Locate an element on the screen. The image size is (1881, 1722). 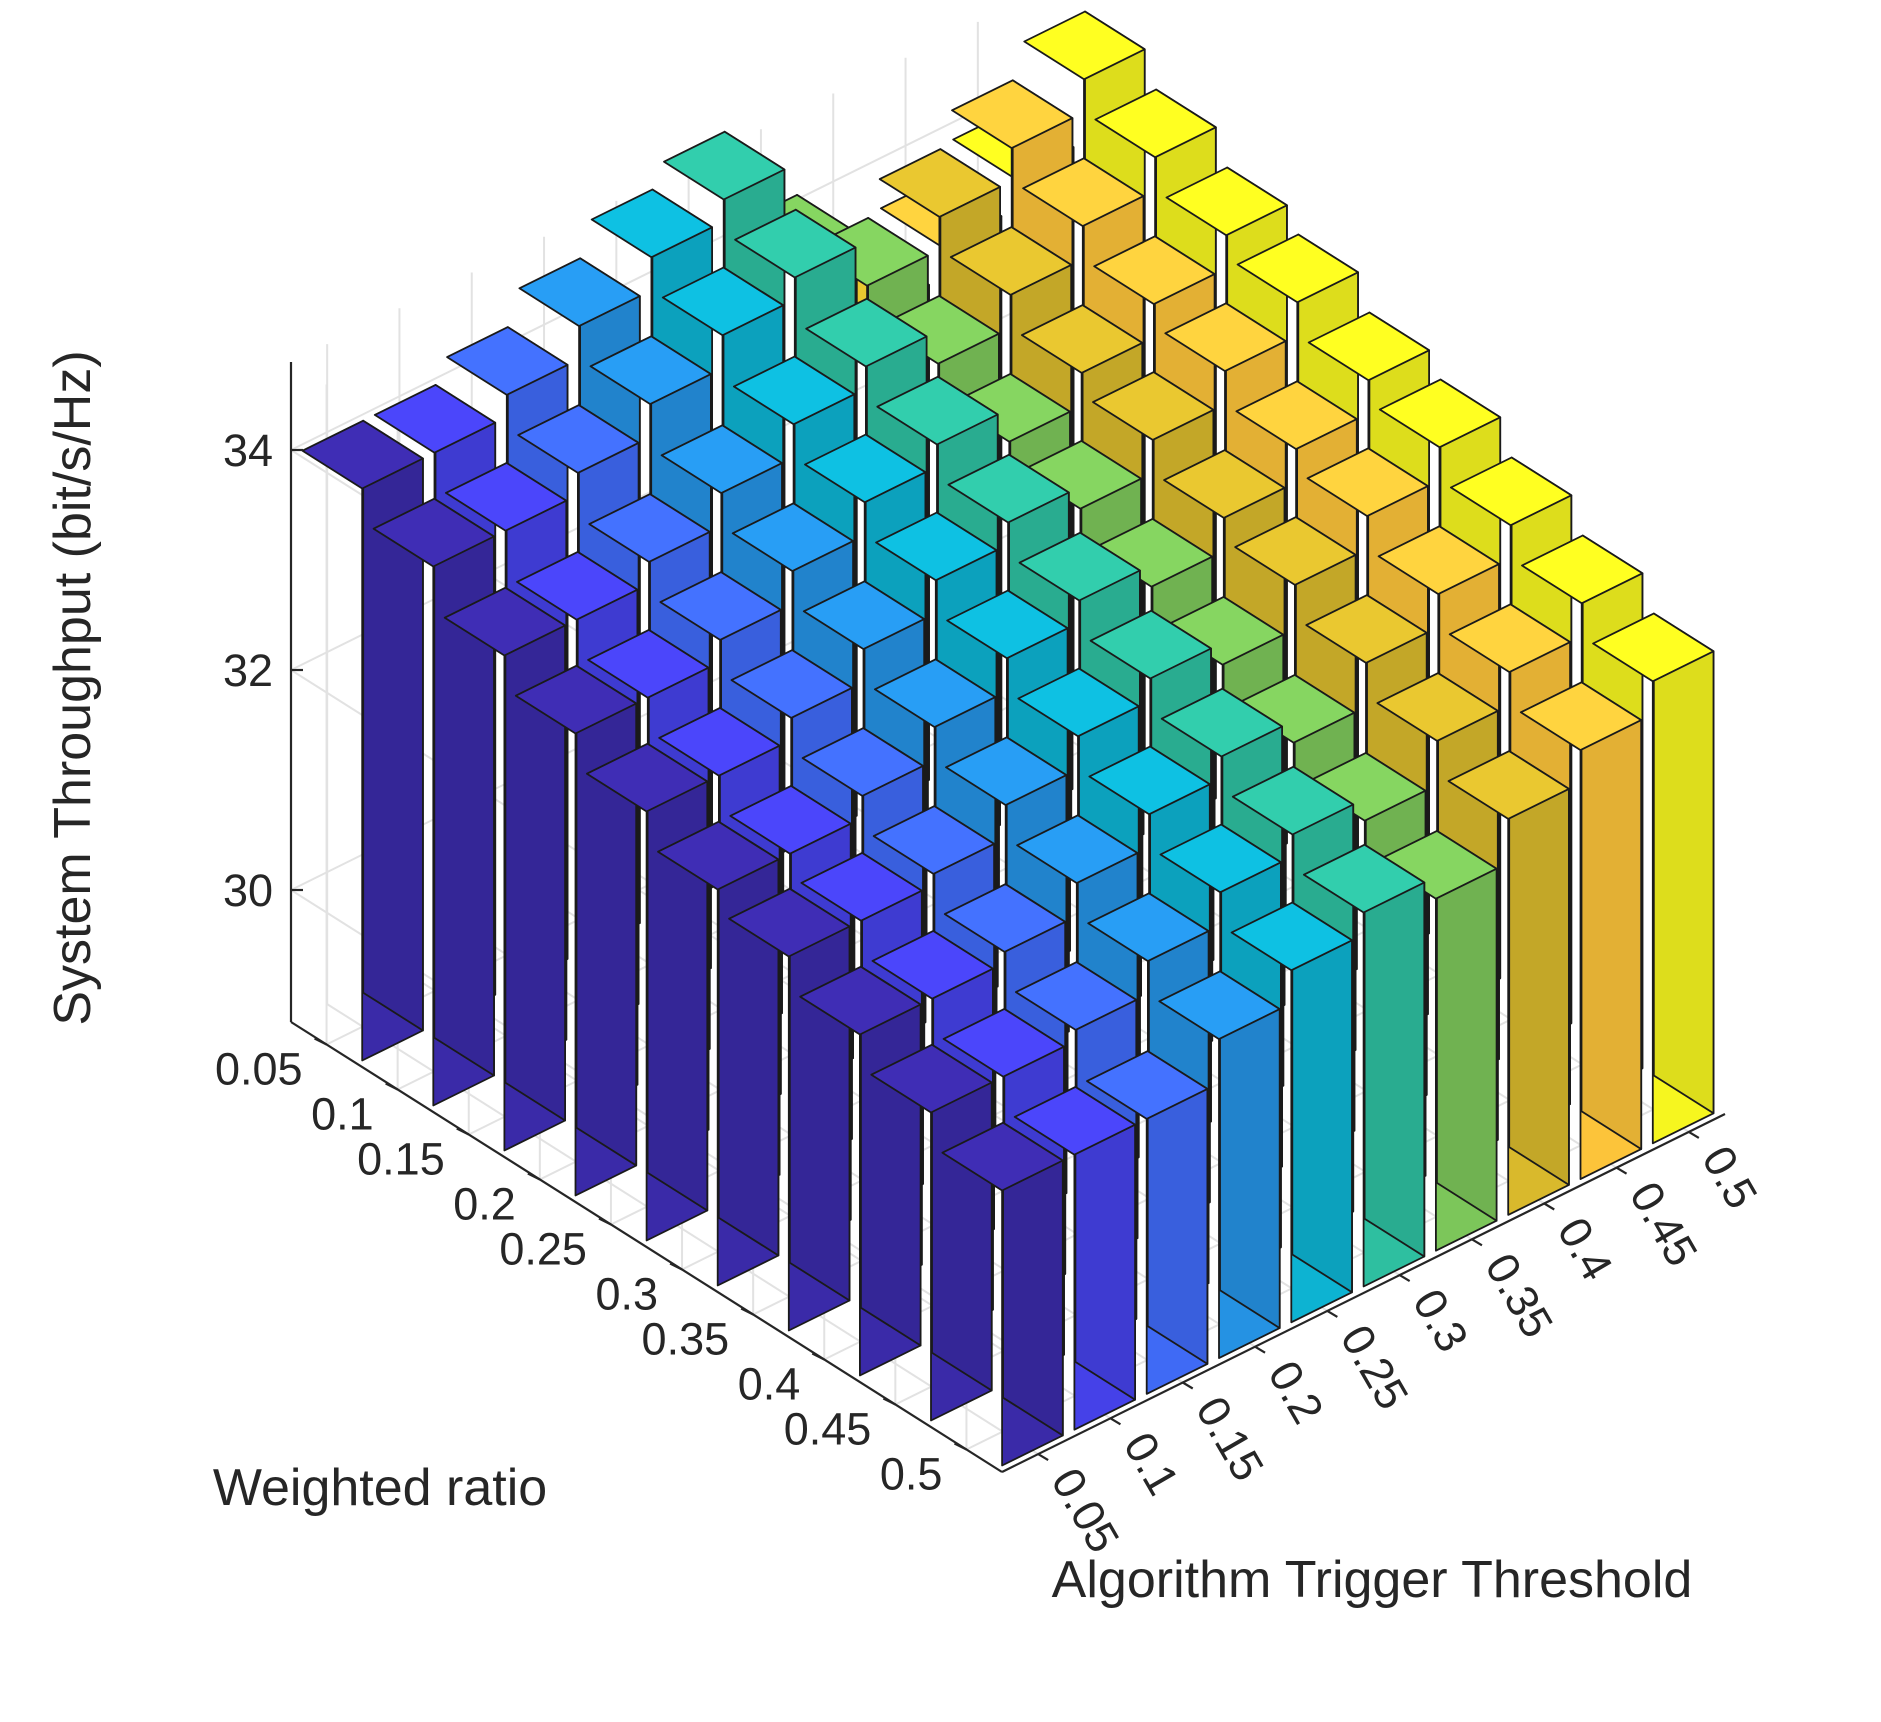
x-tick-label: 0.05 is located at coordinates (1086, 1510).